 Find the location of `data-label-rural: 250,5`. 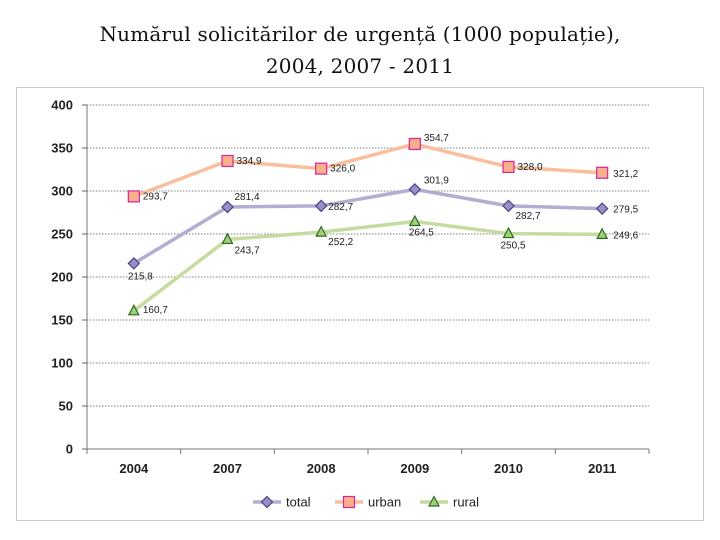

data-label-rural: 250,5 is located at coordinates (513, 246).